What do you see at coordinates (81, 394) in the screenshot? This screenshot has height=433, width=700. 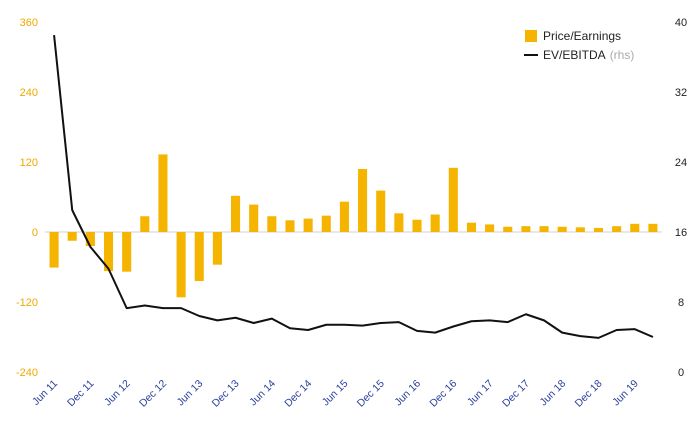 I see `x-tick-label: Dec 11` at bounding box center [81, 394].